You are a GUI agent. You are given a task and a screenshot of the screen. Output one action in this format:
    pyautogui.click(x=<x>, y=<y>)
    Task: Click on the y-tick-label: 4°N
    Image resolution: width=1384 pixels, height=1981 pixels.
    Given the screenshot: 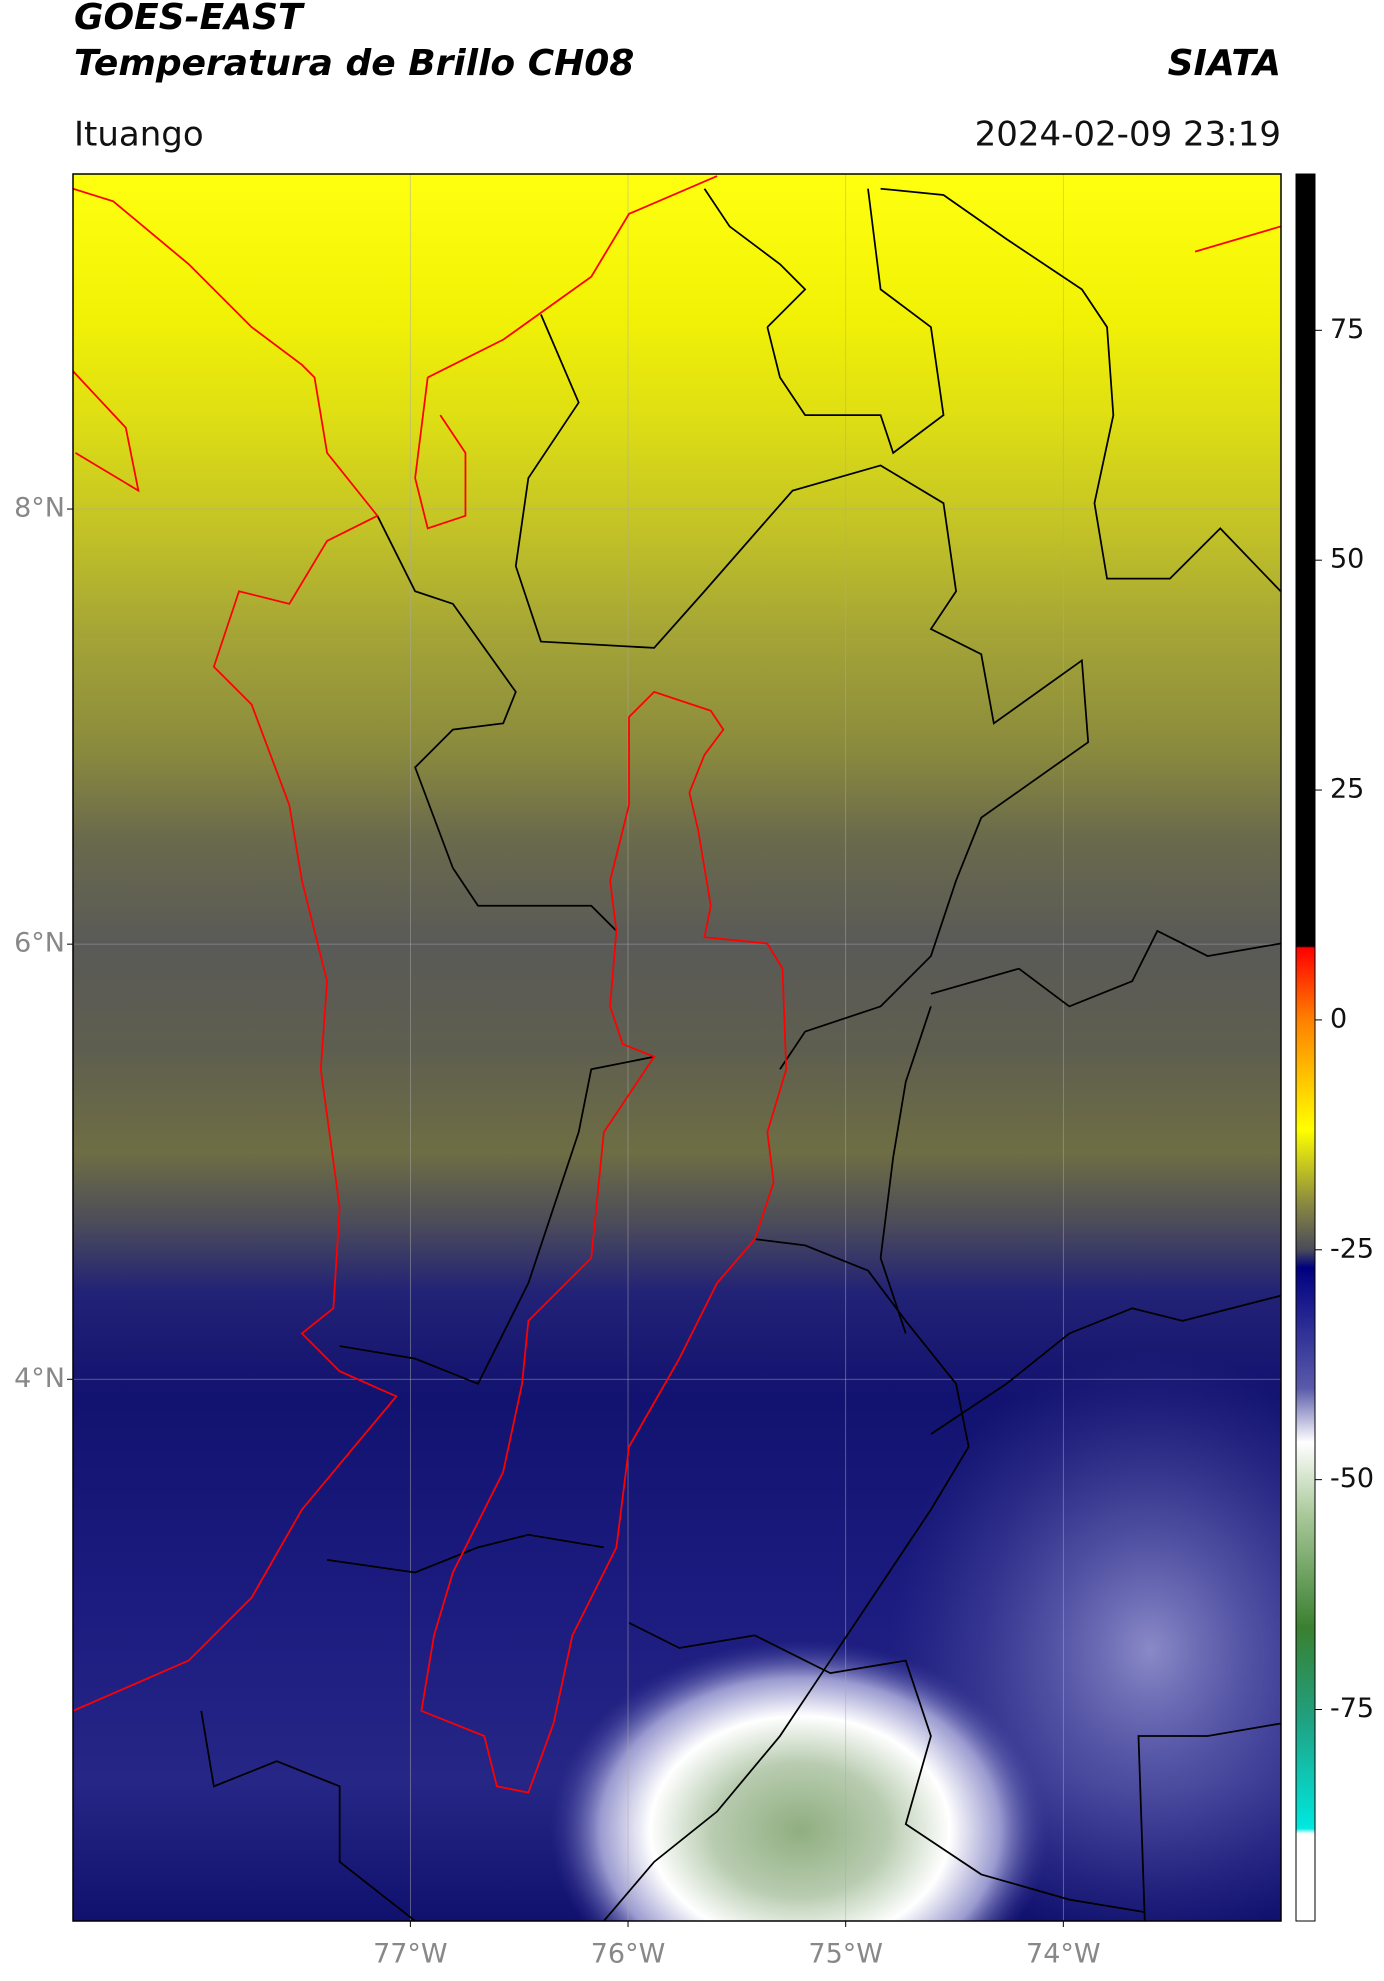 What is the action you would take?
    pyautogui.click(x=39, y=1378)
    